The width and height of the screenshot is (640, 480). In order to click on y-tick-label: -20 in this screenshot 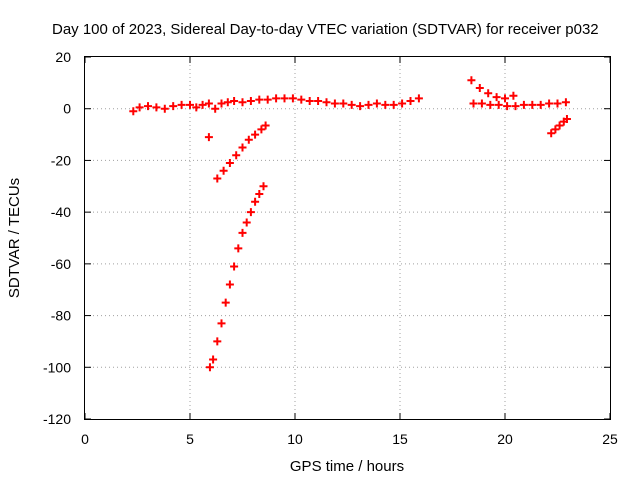, I will do `click(61, 160)`.